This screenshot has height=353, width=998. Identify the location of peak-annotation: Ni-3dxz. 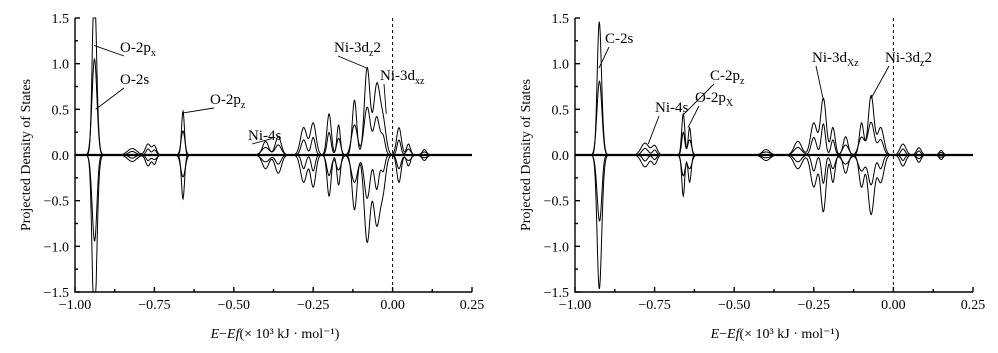
(402, 77).